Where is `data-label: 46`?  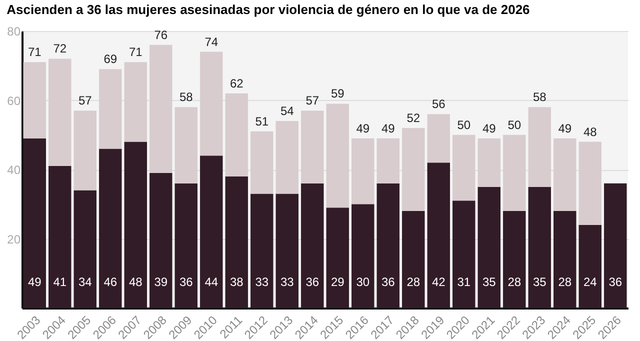
data-label: 46 is located at coordinates (111, 282).